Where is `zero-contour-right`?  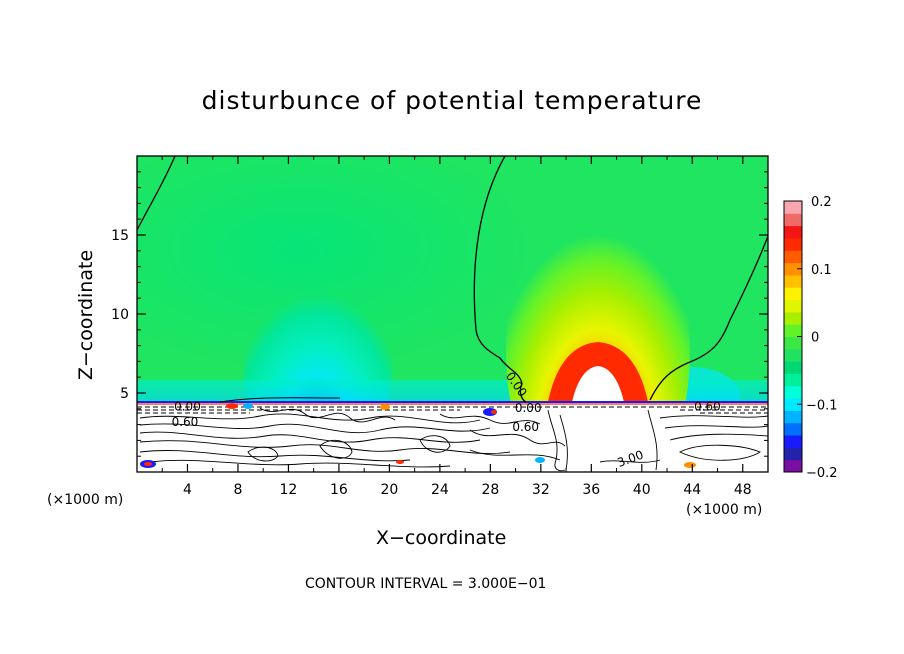 zero-contour-right is located at coordinates (708, 318).